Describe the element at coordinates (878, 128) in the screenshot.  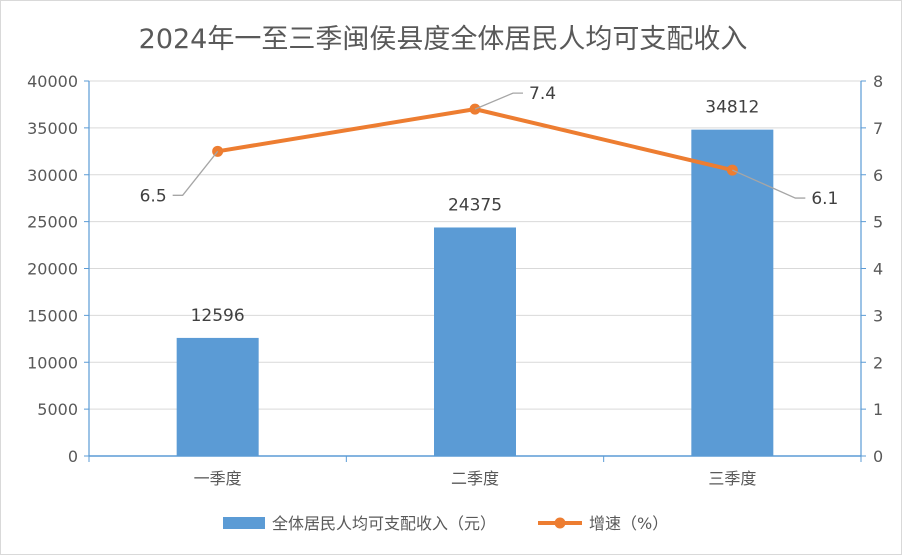
I see `right-axis-tick-label: 7` at that location.